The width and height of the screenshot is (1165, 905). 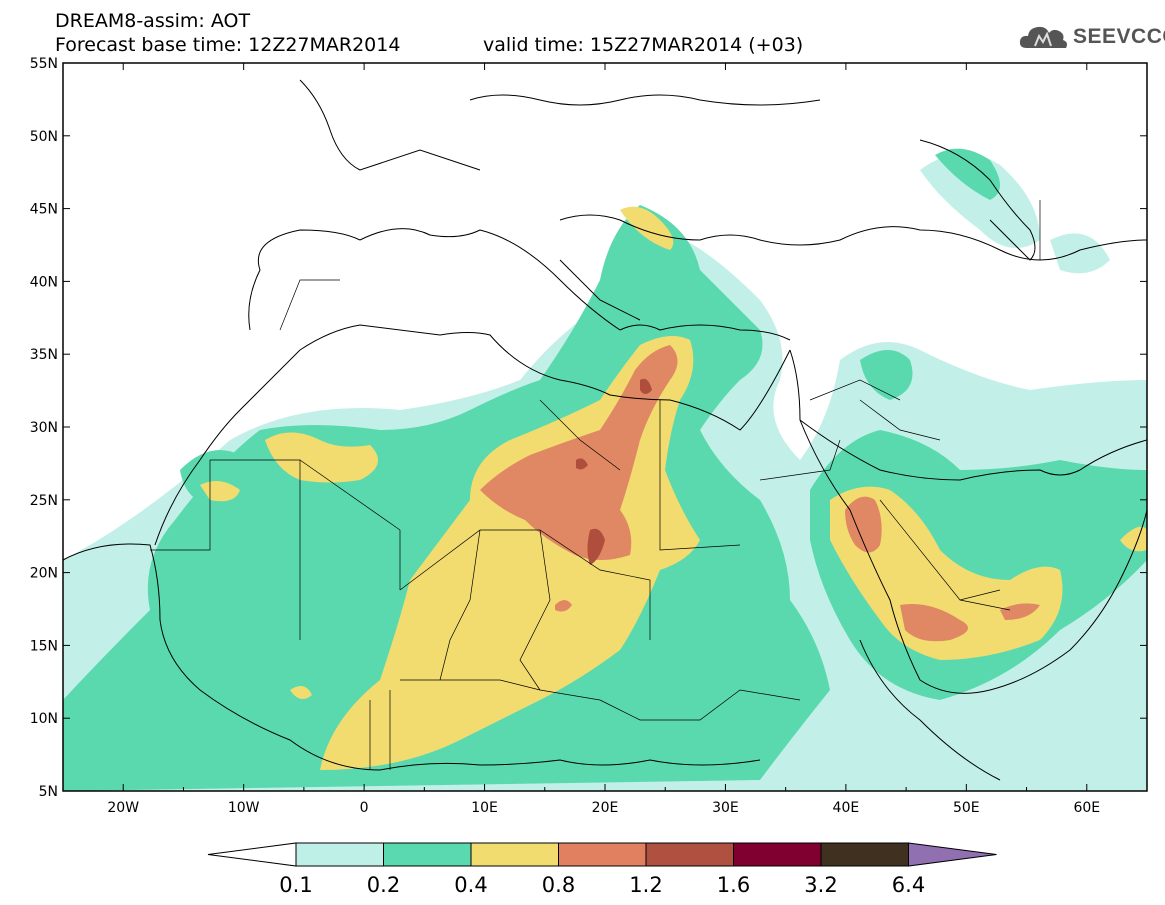 What do you see at coordinates (44, 719) in the screenshot?
I see `lat-tick-label: 10N` at bounding box center [44, 719].